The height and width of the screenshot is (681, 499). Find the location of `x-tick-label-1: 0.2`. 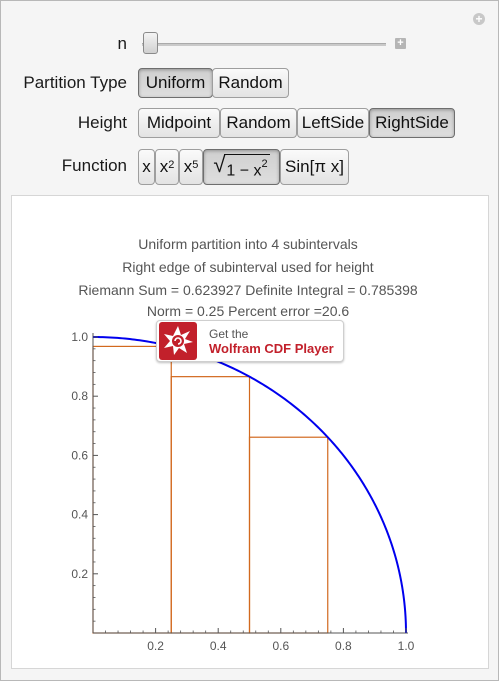

x-tick-label-1: 0.2 is located at coordinates (155, 646).